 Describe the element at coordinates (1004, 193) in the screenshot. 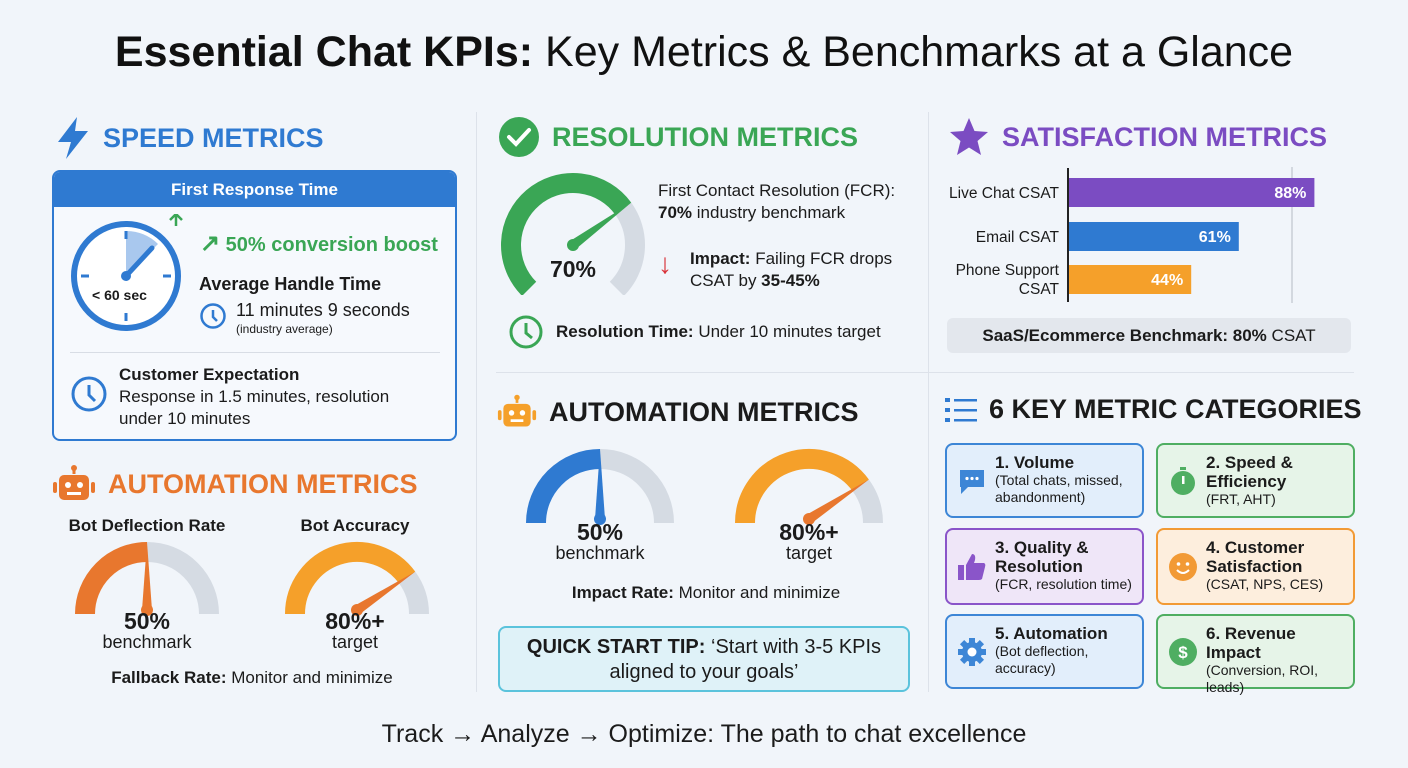

I see `bar-category-label: Live Chat CSAT` at that location.